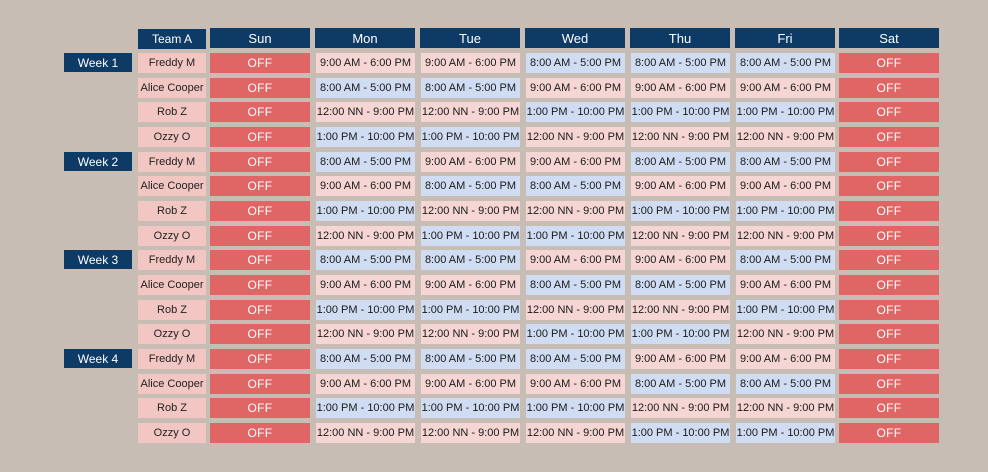 The height and width of the screenshot is (472, 988). Describe the element at coordinates (98, 161) in the screenshot. I see `week-label: Week 2` at that location.